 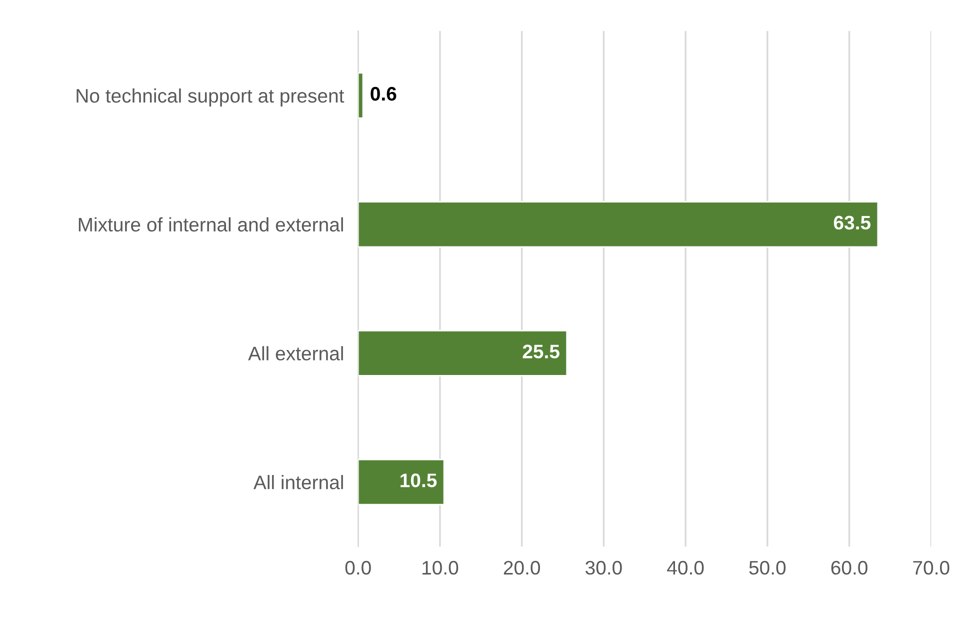 I want to click on data-label: 10.5, so click(x=418, y=481).